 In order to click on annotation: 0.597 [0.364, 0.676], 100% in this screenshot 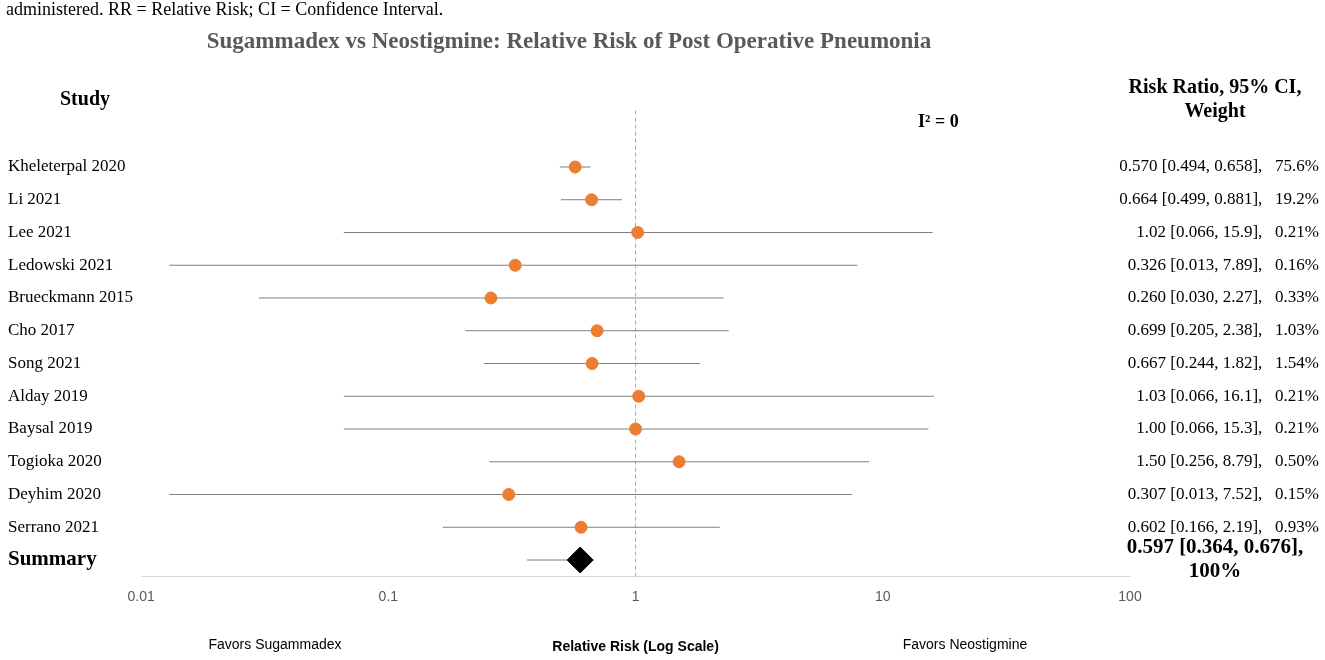, I will do `click(1215, 558)`.